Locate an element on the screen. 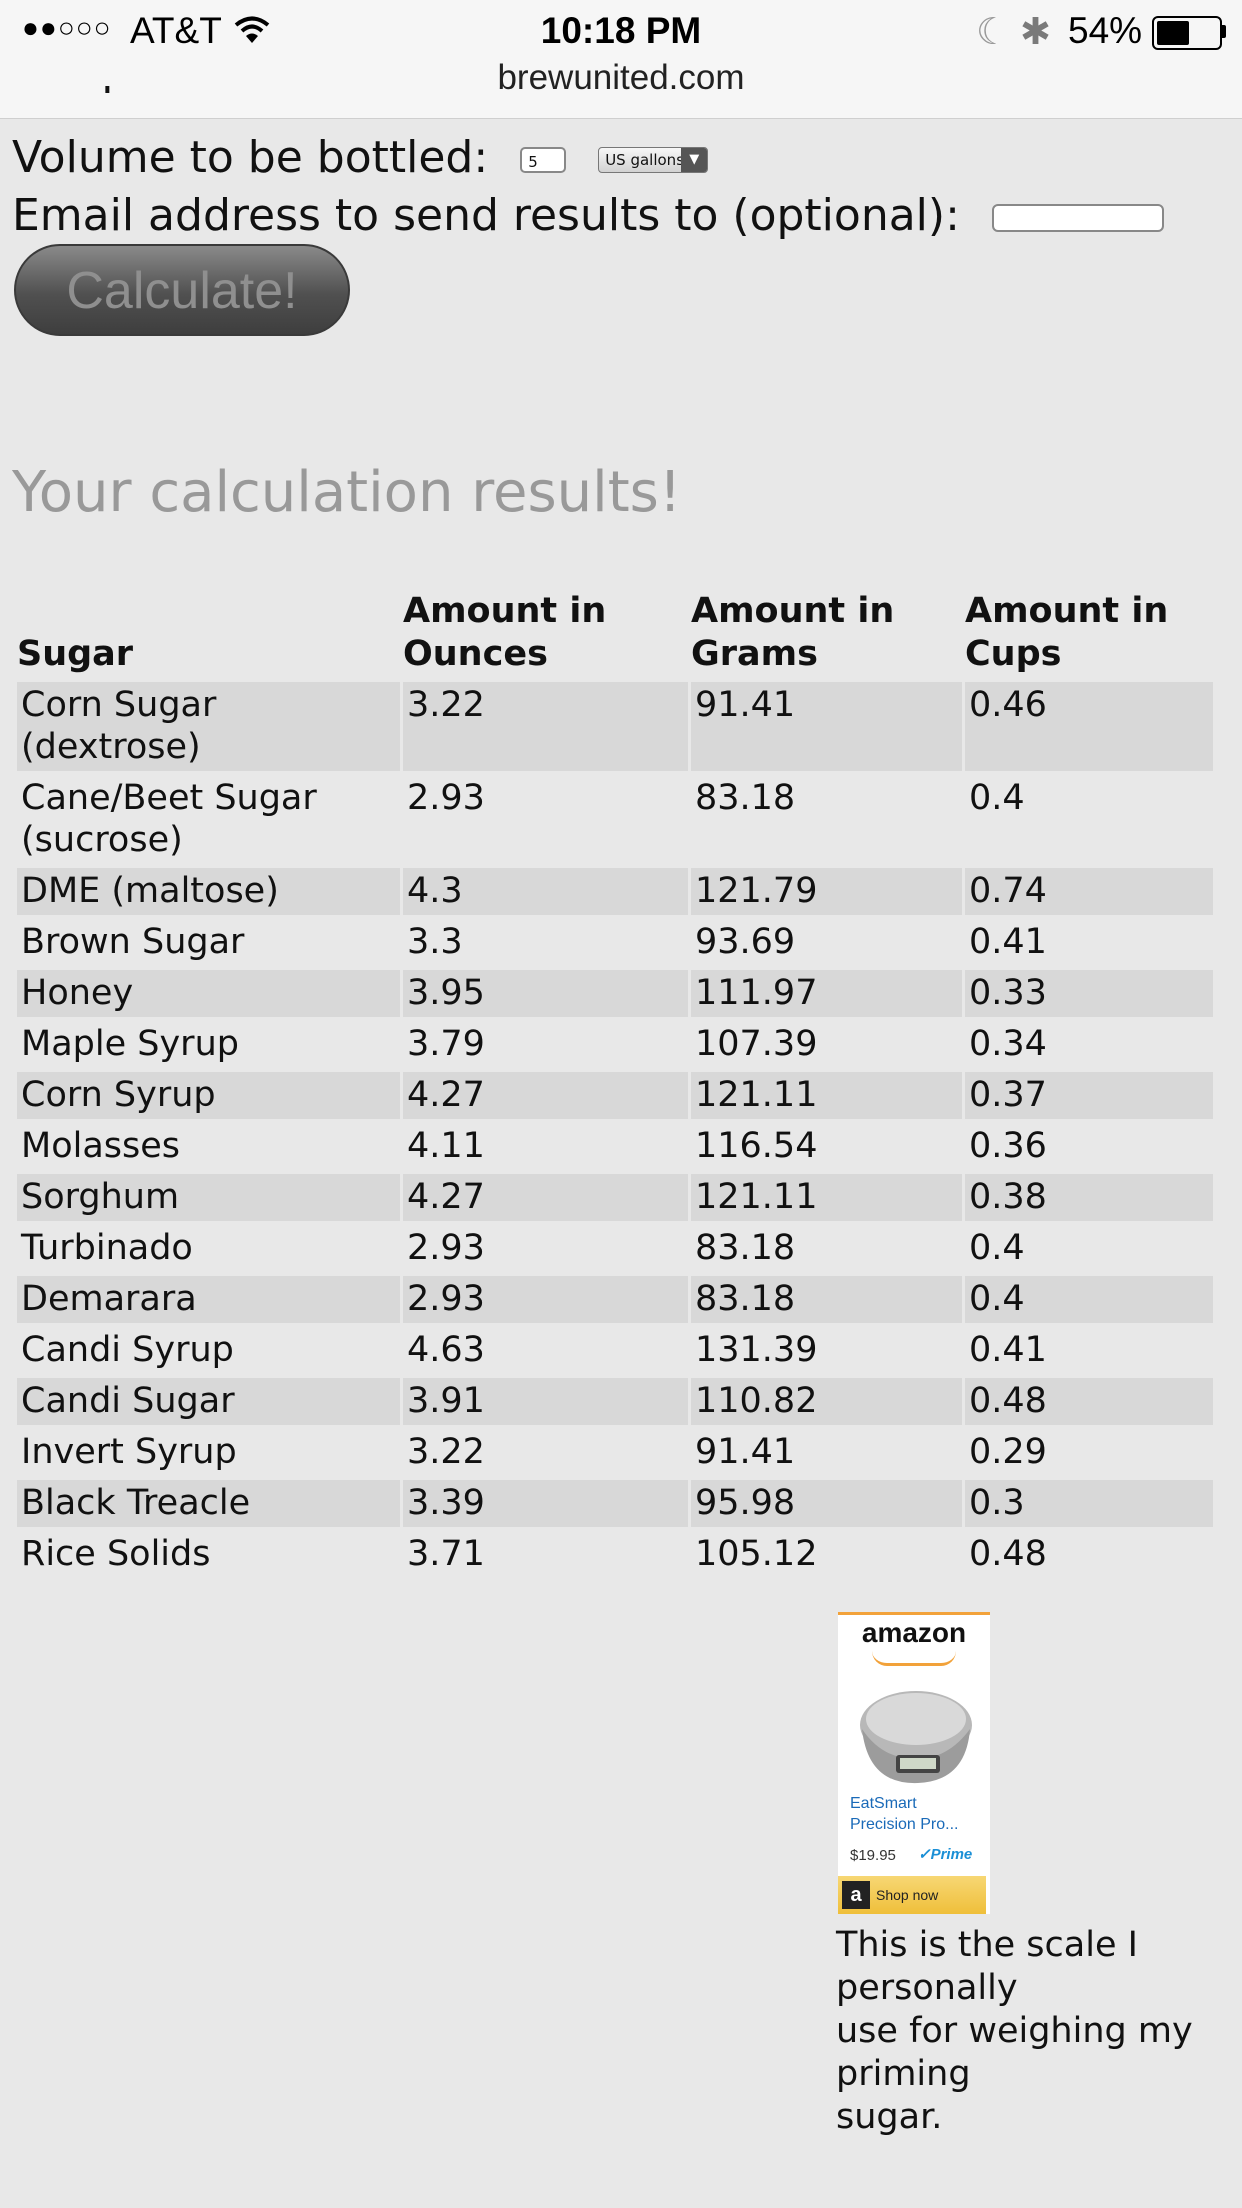  ounces-cell: 4.63 is located at coordinates (446, 1350).